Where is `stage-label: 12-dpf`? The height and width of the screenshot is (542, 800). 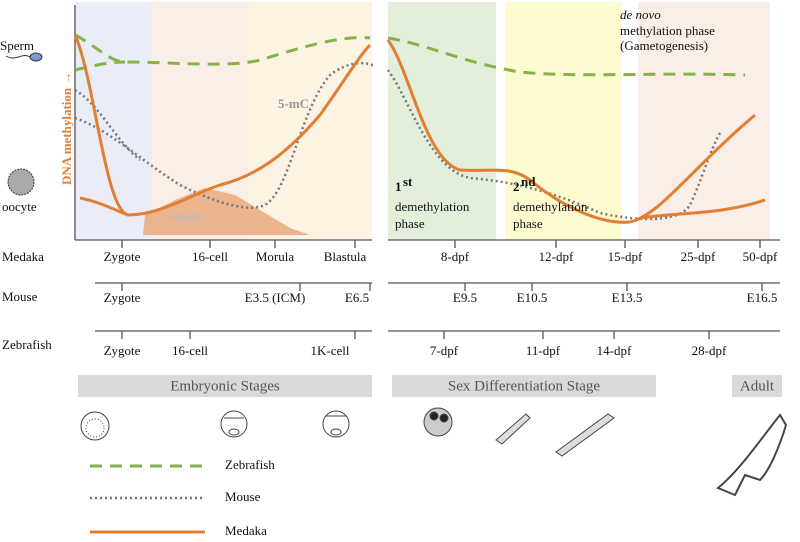 stage-label: 12-dpf is located at coordinates (556, 256).